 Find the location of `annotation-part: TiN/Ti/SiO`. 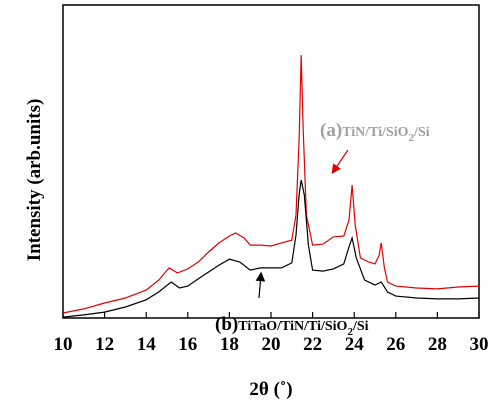

annotation-part: TiN/Ti/SiO is located at coordinates (375, 132).